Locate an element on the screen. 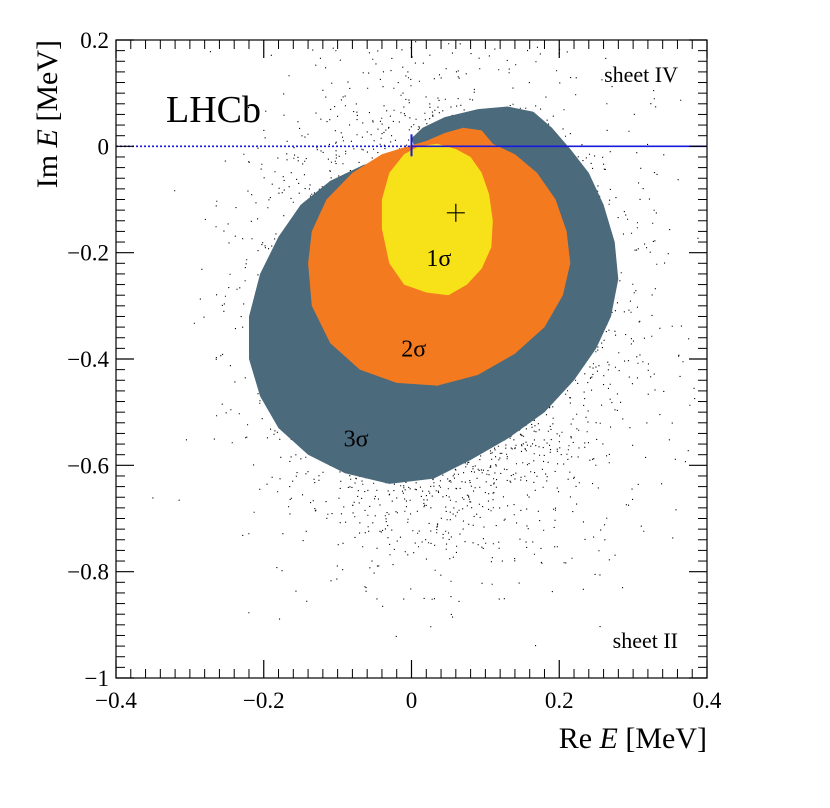  contour-label-3σ: 3σ is located at coordinates (356, 440).